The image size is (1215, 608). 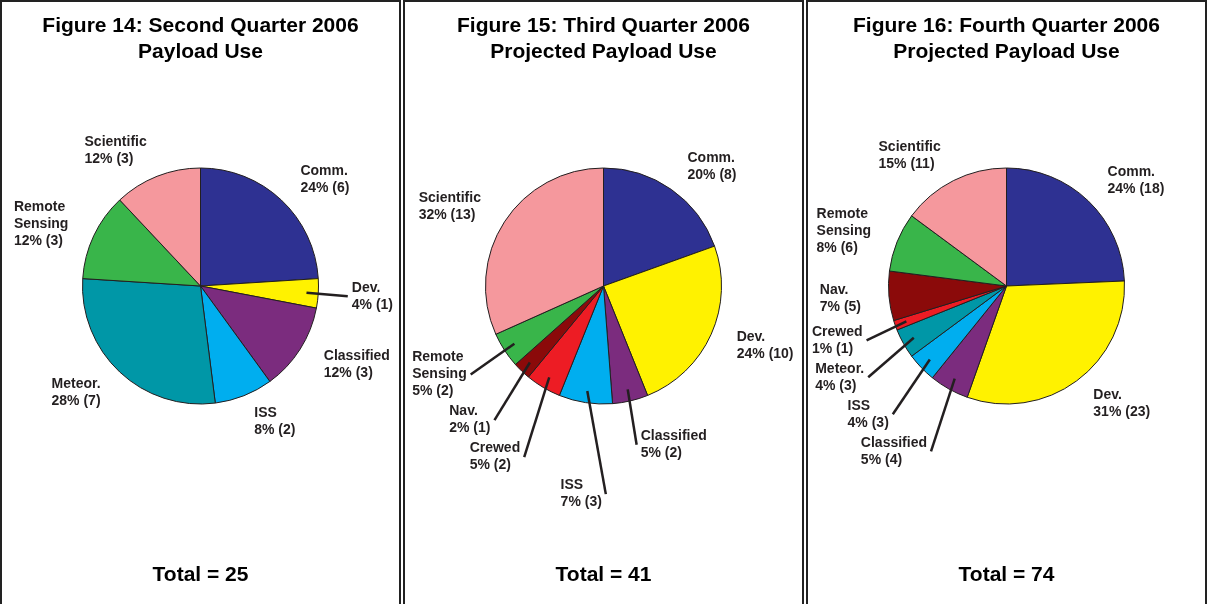 What do you see at coordinates (765, 353) in the screenshot?
I see `data-label: 24% (10)` at bounding box center [765, 353].